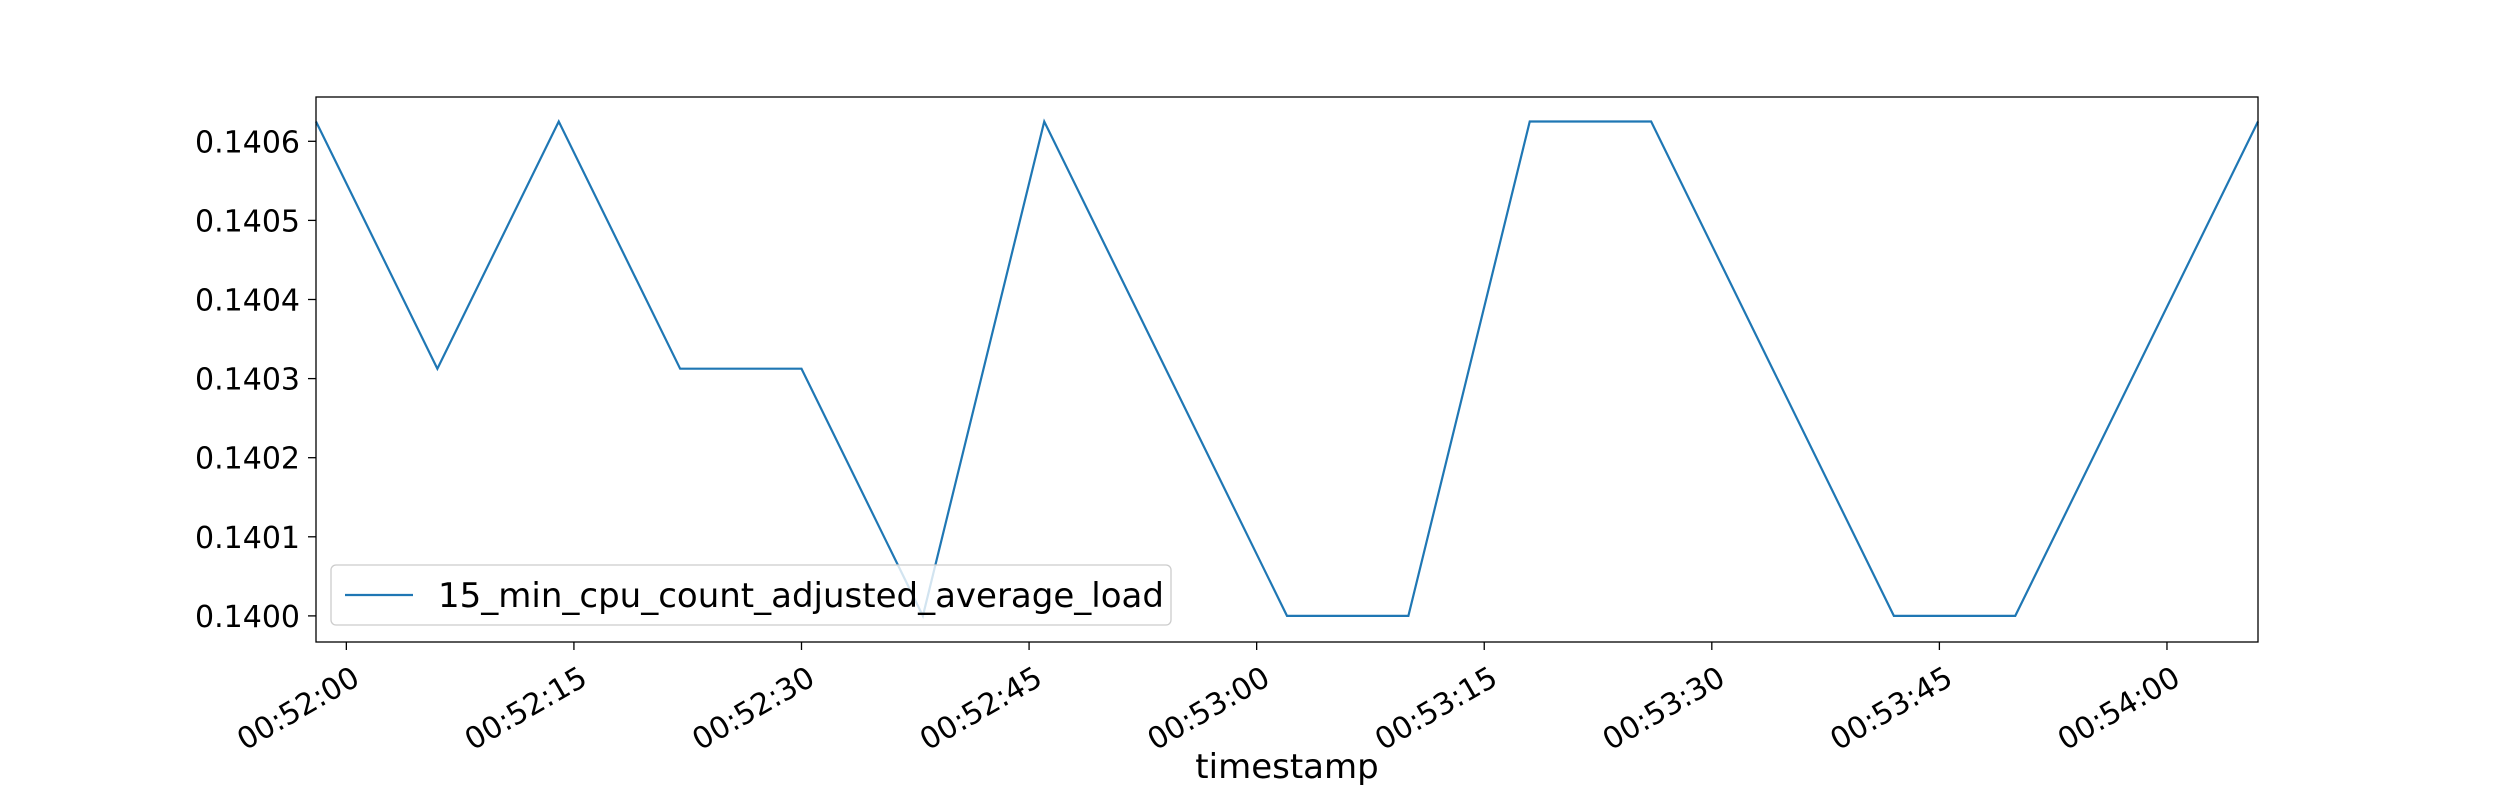 This screenshot has height=800, width=2500. Describe the element at coordinates (298, 709) in the screenshot. I see `x-tick-label: 00:52:00` at that location.